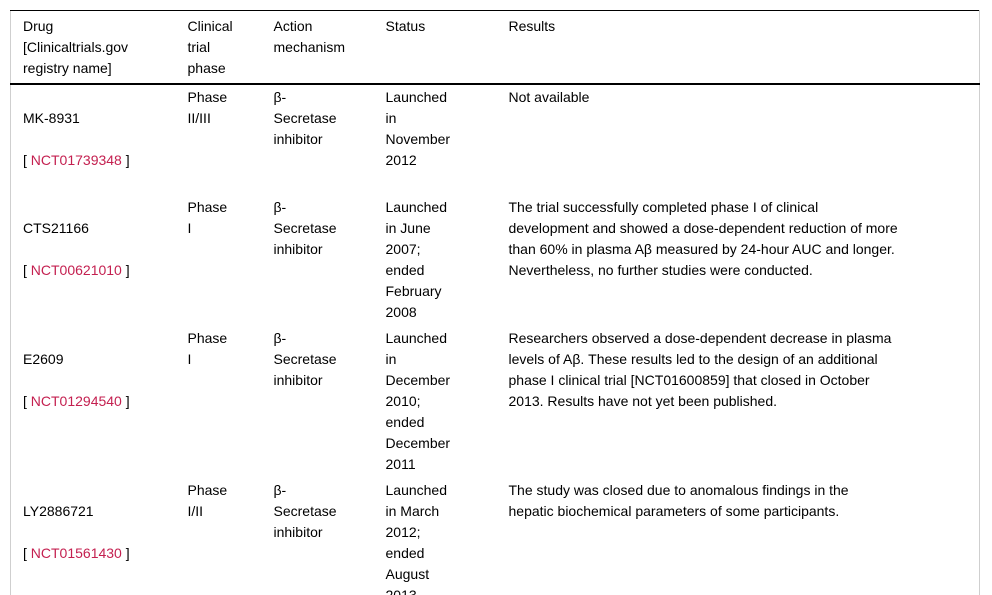  What do you see at coordinates (43, 359) in the screenshot?
I see `drug-name: E2609` at bounding box center [43, 359].